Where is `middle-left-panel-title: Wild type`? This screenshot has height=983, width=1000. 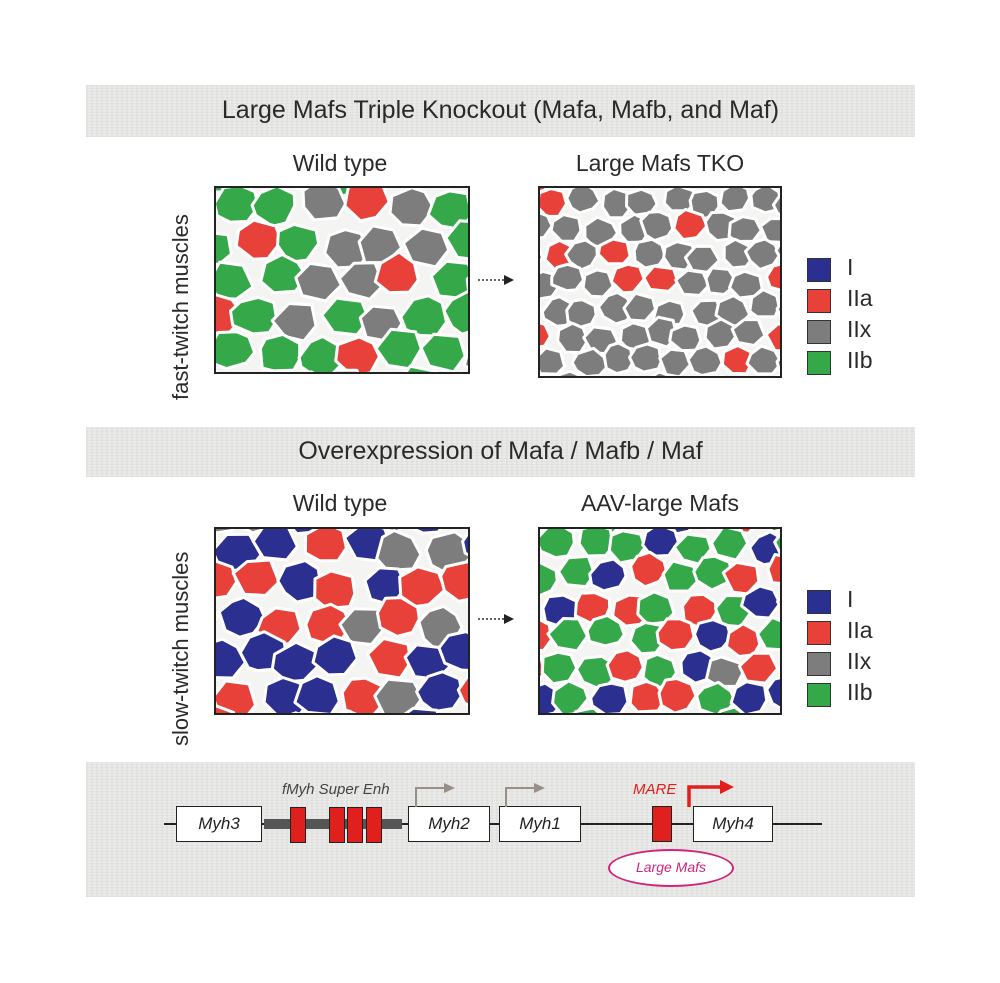
middle-left-panel-title: Wild type is located at coordinates (340, 503).